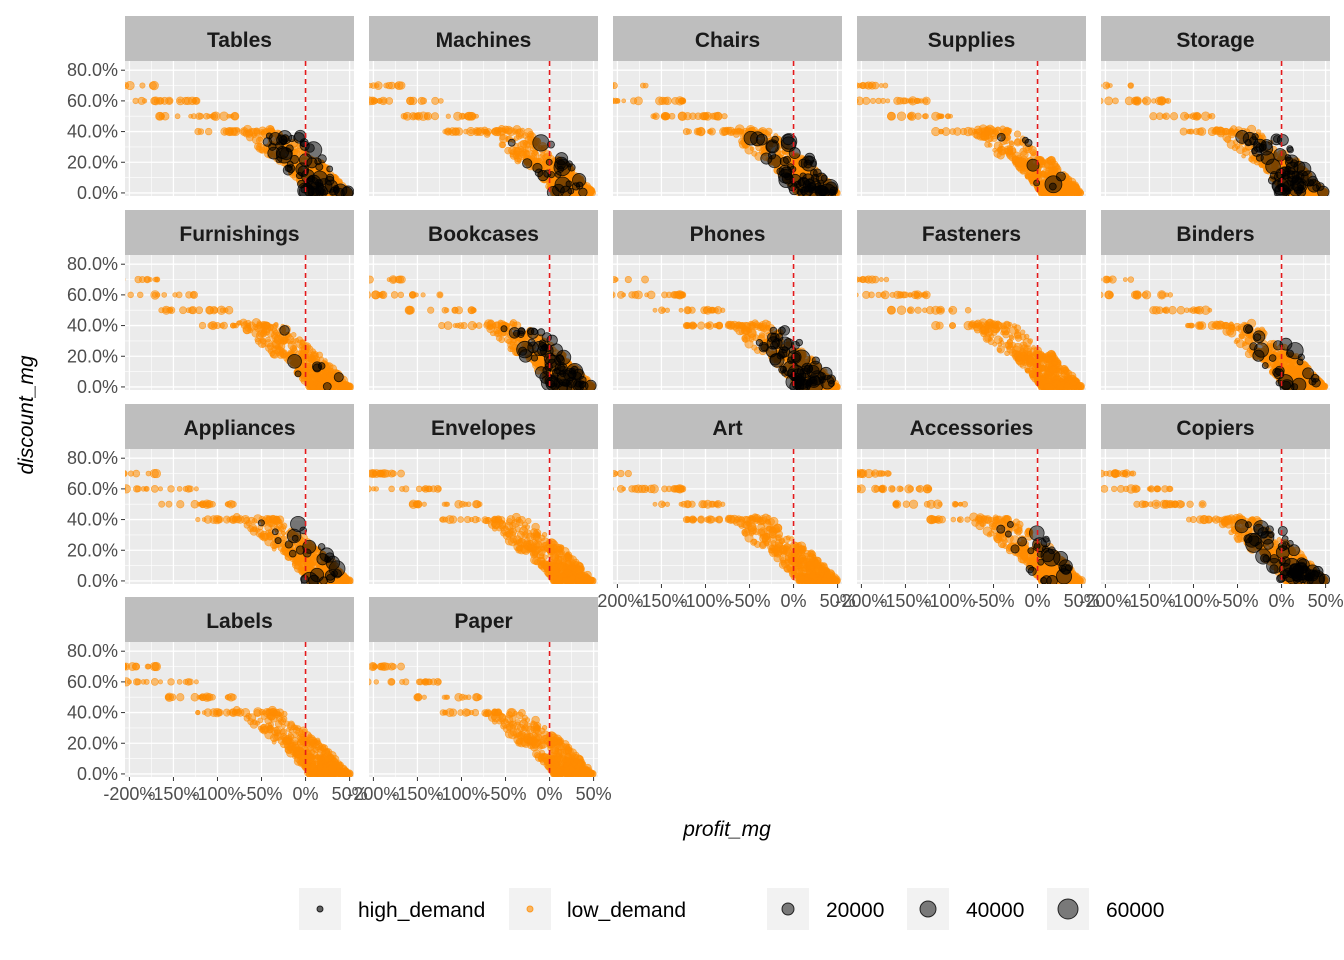 The image size is (1344, 960). I want to click on facet-title: Supplies, so click(972, 40).